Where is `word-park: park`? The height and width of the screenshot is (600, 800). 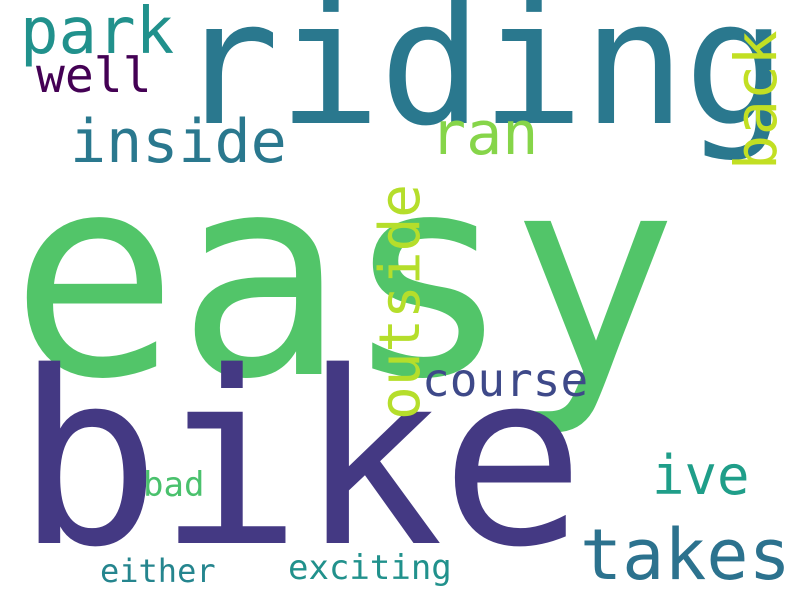
word-park: park is located at coordinates (97, 34).